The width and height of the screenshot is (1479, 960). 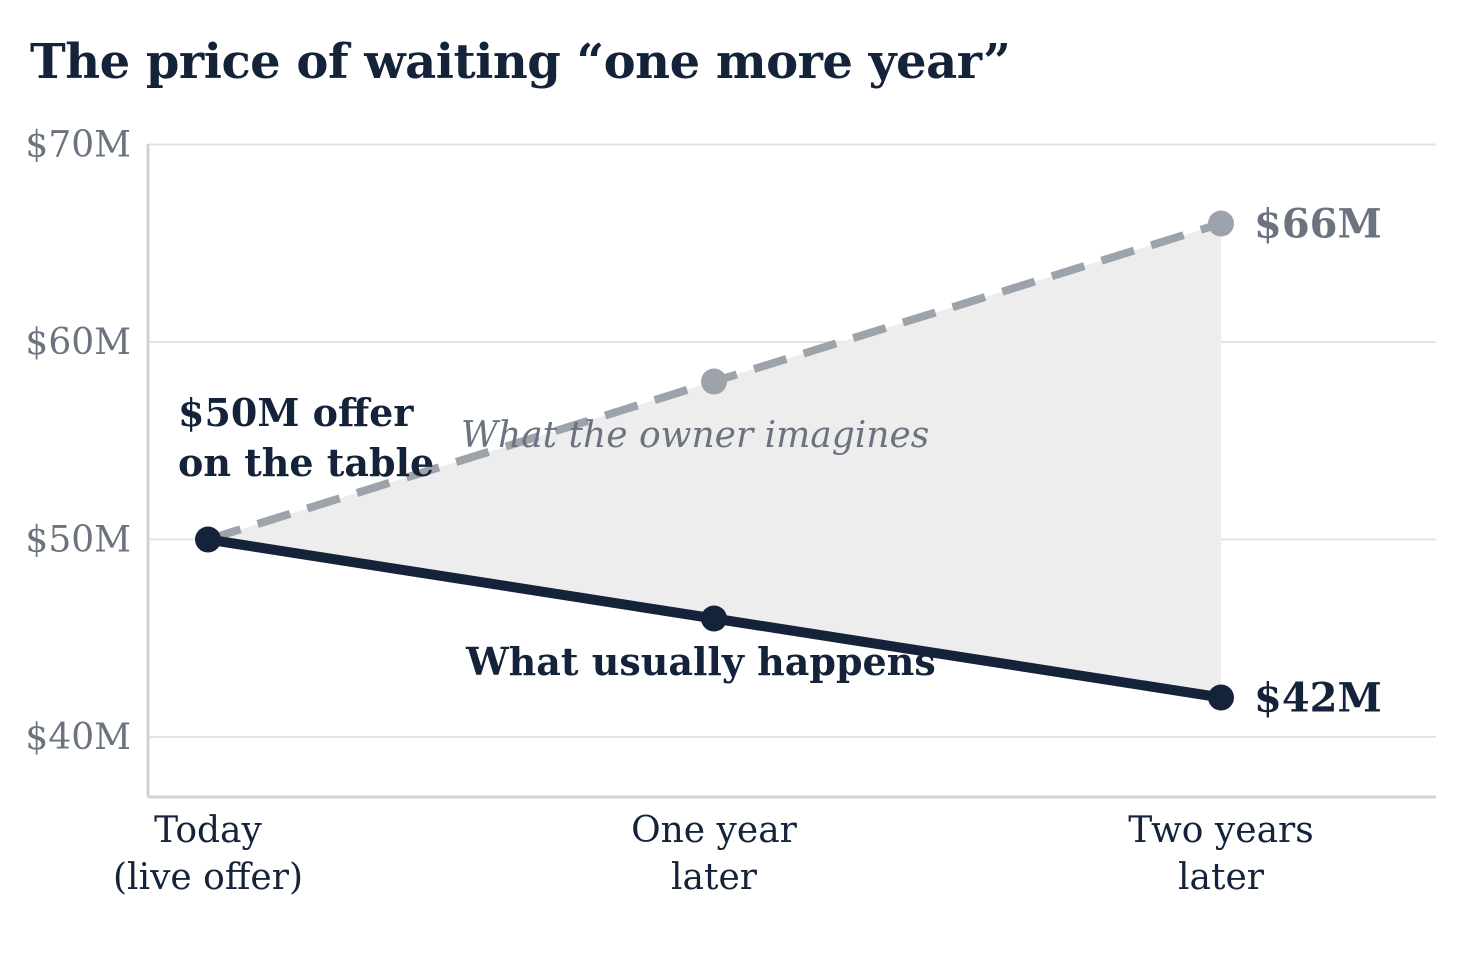 What do you see at coordinates (1318, 698) in the screenshot?
I see `end-label-actual: $42M` at bounding box center [1318, 698].